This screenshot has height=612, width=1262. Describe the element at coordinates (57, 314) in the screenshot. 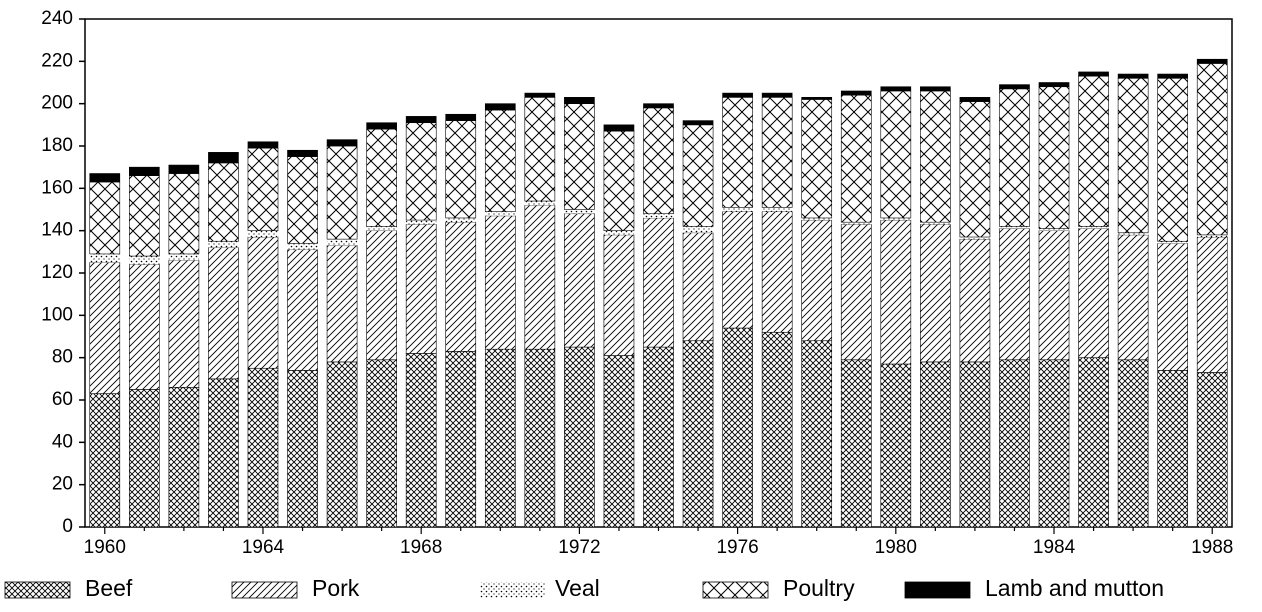

I see `y-tick-label: 100` at that location.